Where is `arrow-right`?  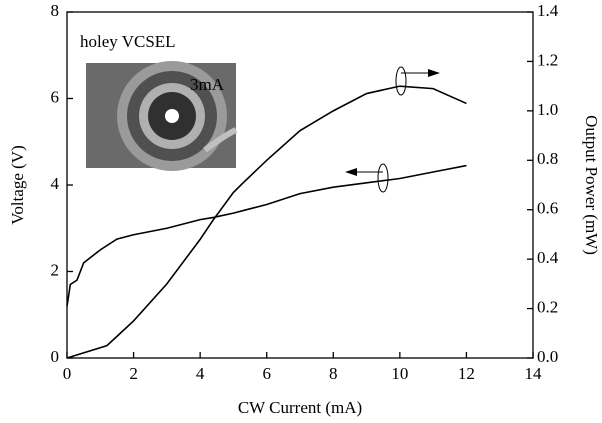
arrow-right is located at coordinates (417, 81).